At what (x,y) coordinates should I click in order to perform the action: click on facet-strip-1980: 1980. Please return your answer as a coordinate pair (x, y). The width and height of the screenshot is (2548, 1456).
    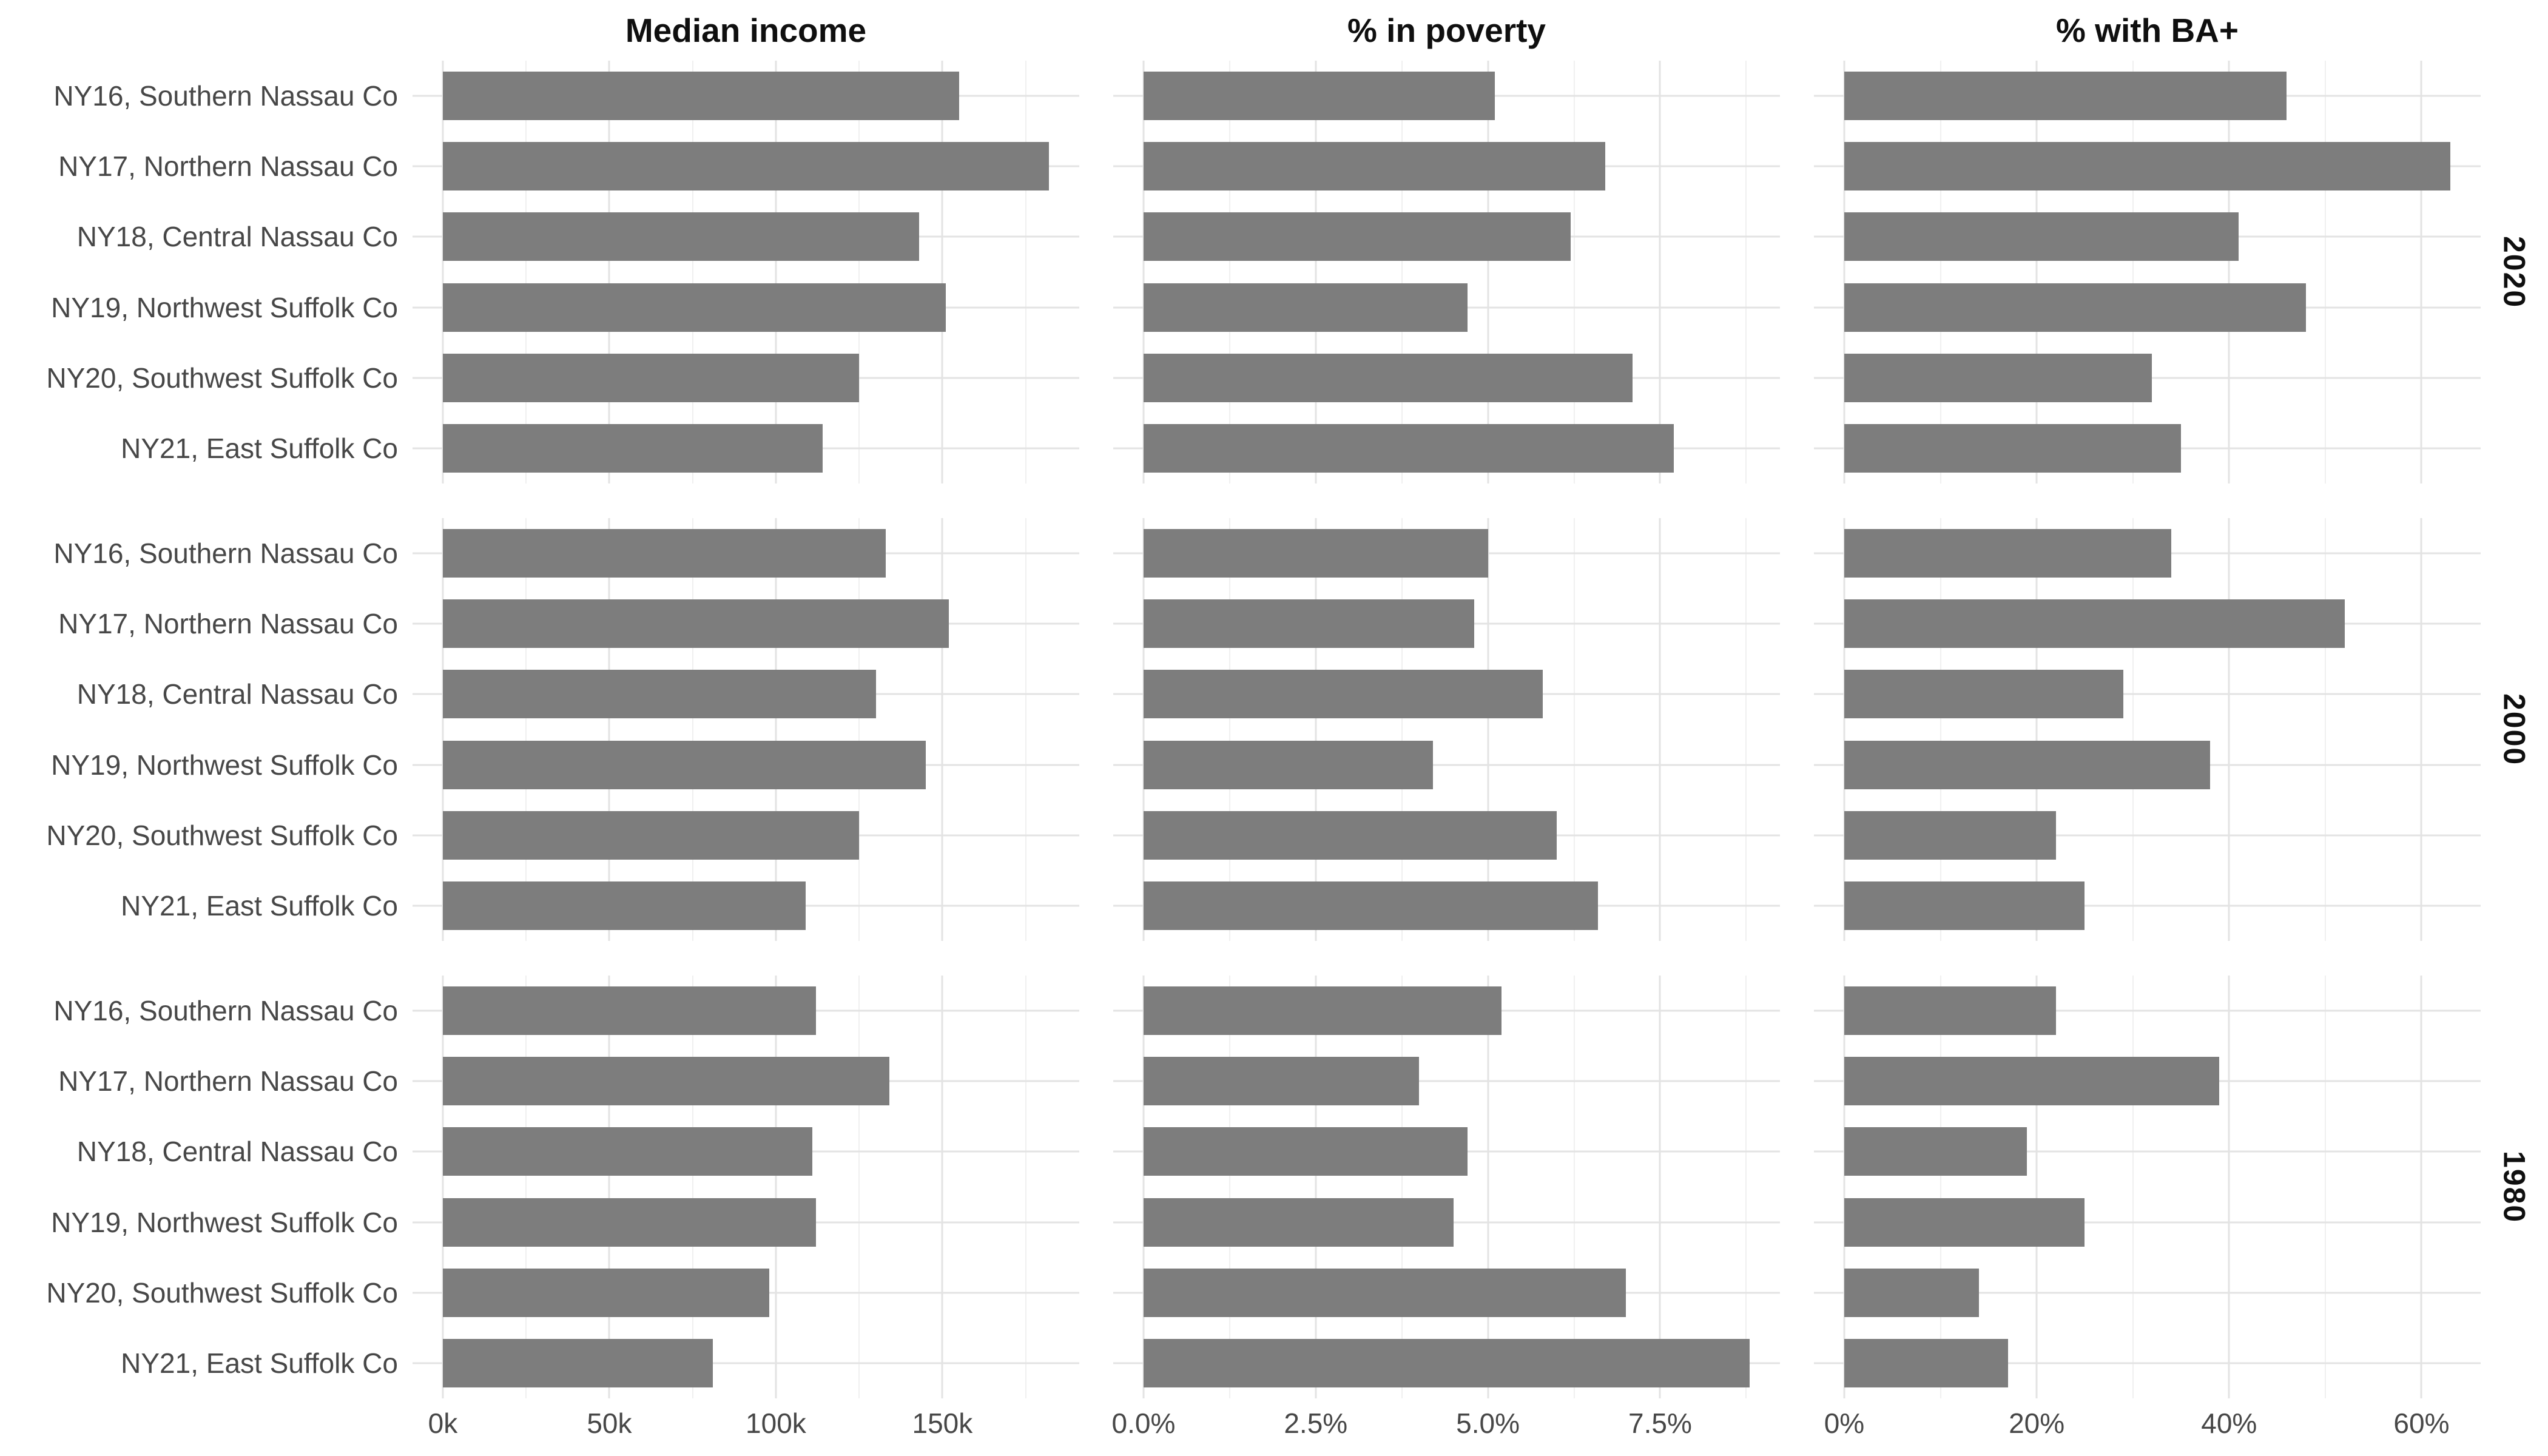
    Looking at the image, I should click on (2514, 1187).